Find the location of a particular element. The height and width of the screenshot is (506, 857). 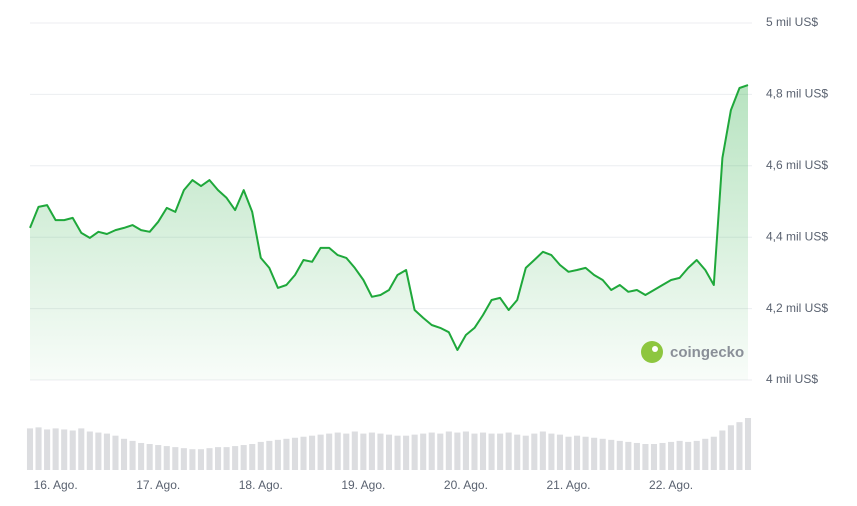

x-tick-label: 22. Ago. is located at coordinates (671, 485).